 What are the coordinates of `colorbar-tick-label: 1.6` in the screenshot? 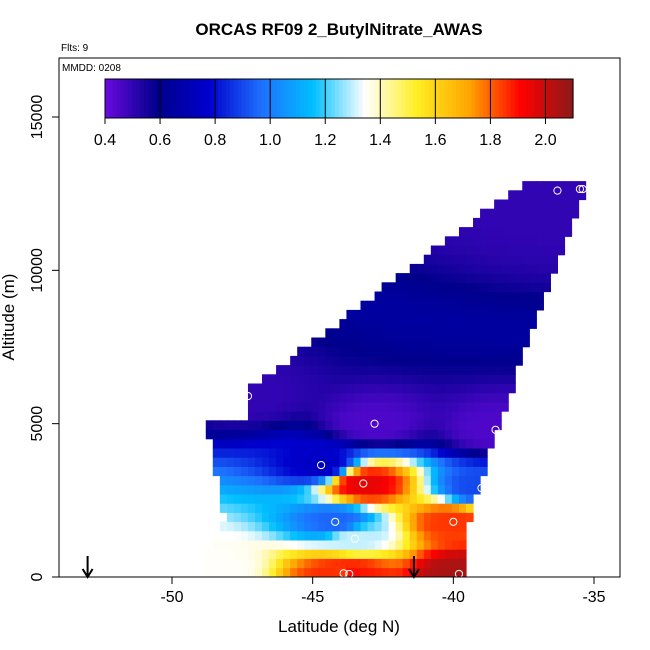 It's located at (435, 140).